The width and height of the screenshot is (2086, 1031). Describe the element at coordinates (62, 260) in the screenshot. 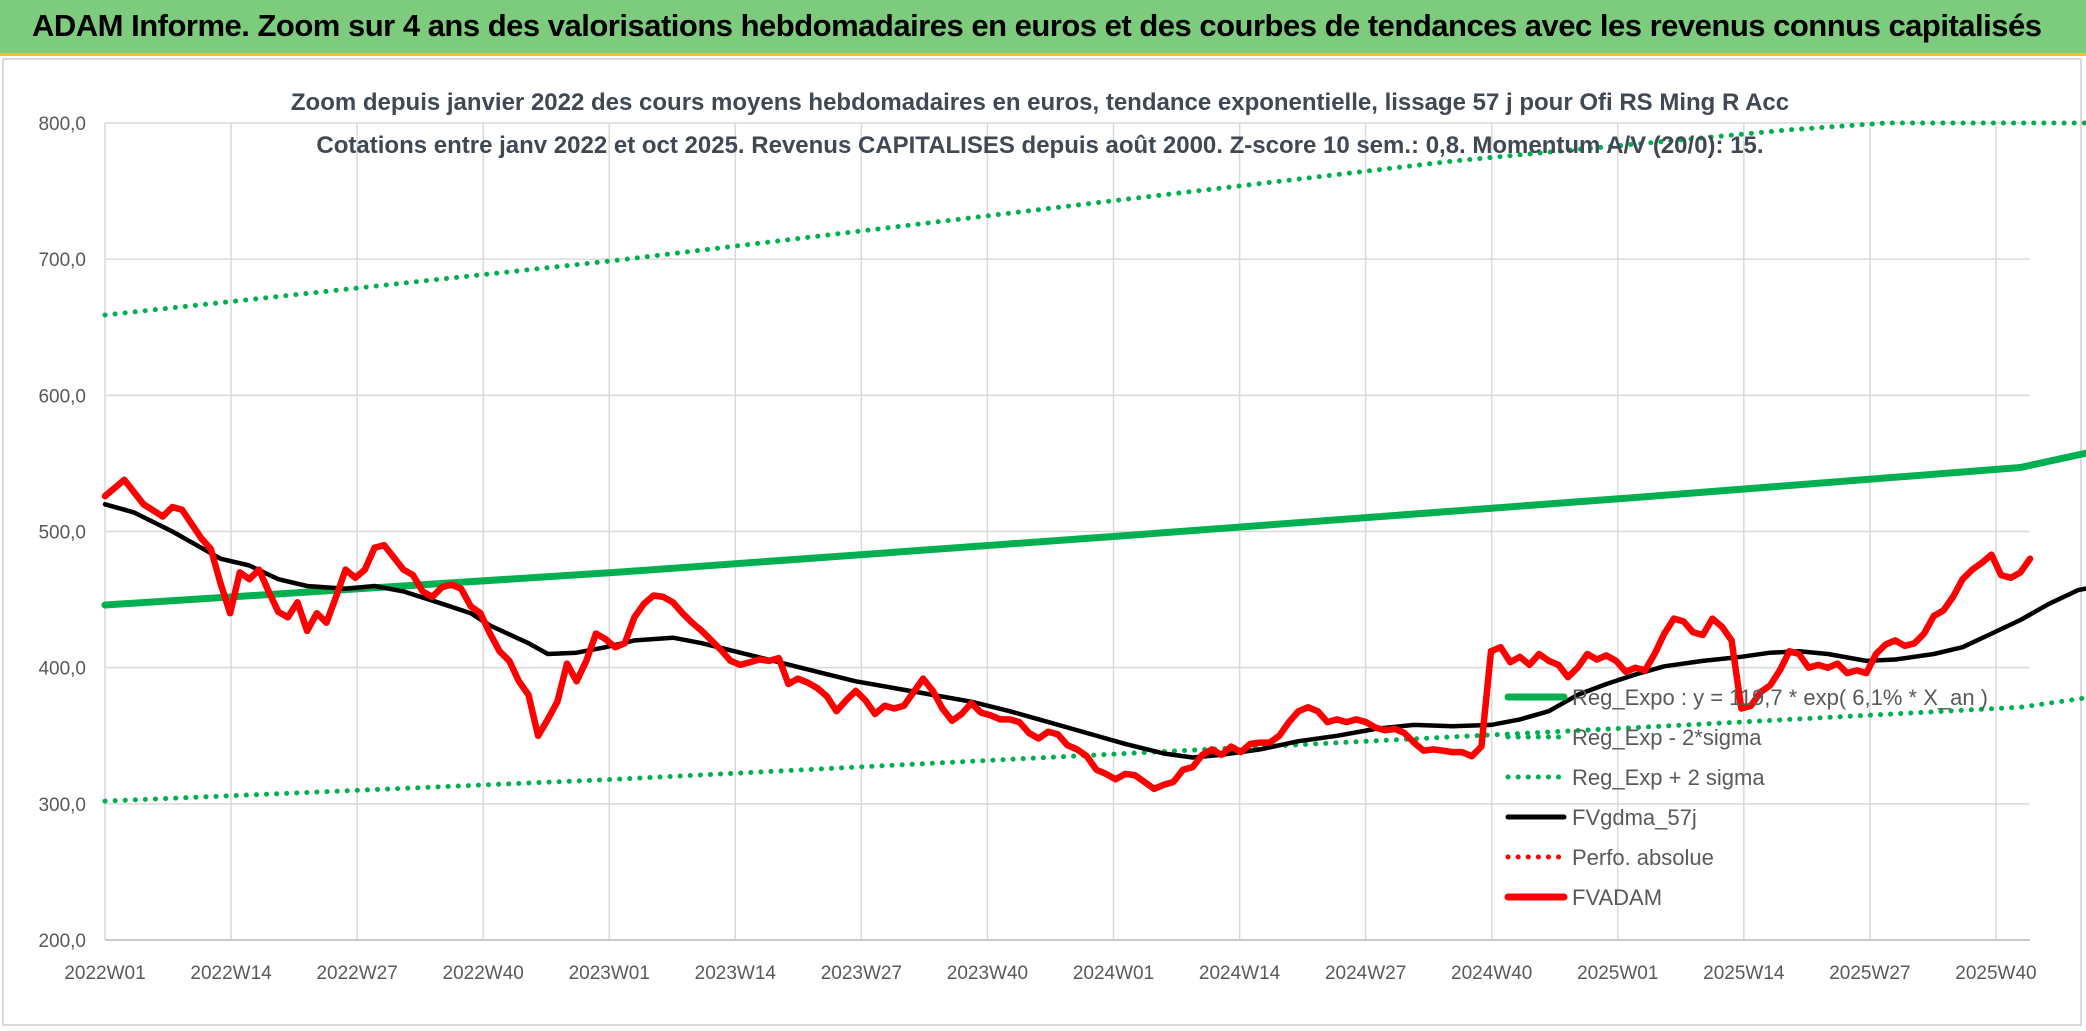

I see `y-tick-label: 700,0` at that location.